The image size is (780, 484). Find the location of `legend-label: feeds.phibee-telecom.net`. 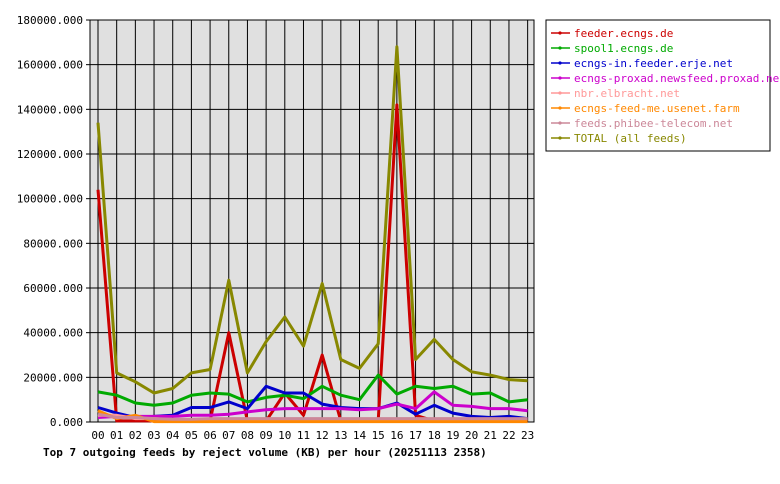

legend-label: feeds.phibee-telecom.net is located at coordinates (653, 123).